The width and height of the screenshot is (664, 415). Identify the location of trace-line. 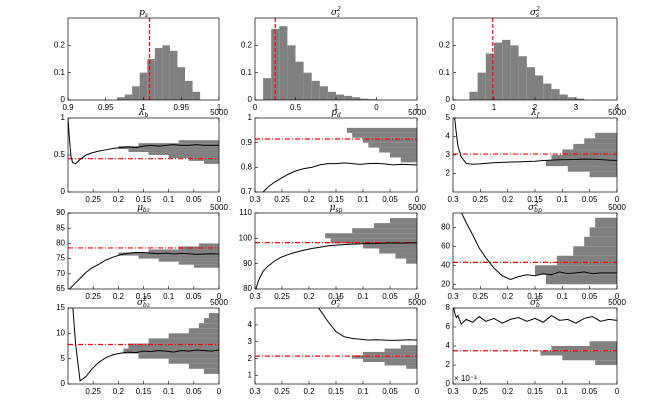
(145, 345).